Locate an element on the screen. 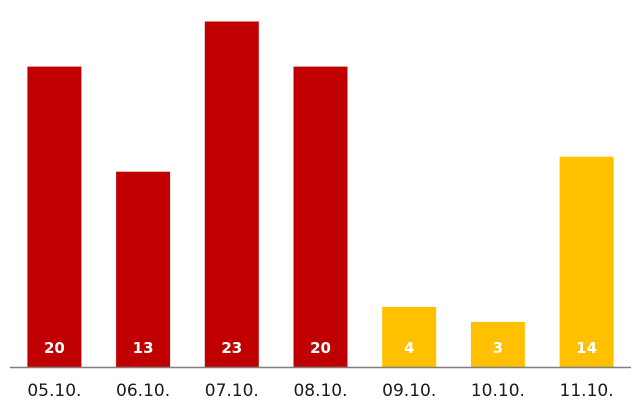 Image resolution: width=641 pixels, height=405 pixels. bar-value-label: 13 is located at coordinates (143, 348).